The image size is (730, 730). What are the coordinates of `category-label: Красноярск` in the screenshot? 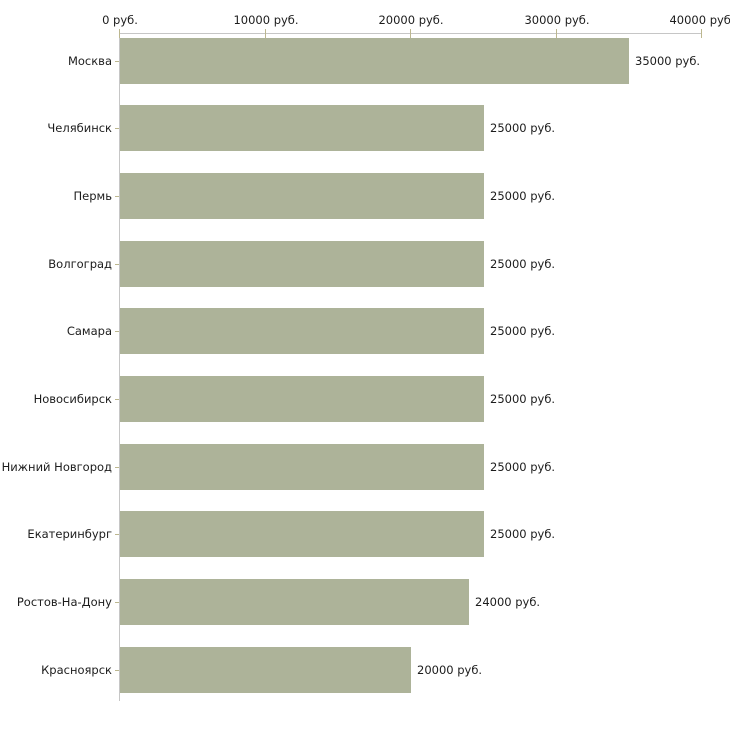 It's located at (76, 670).